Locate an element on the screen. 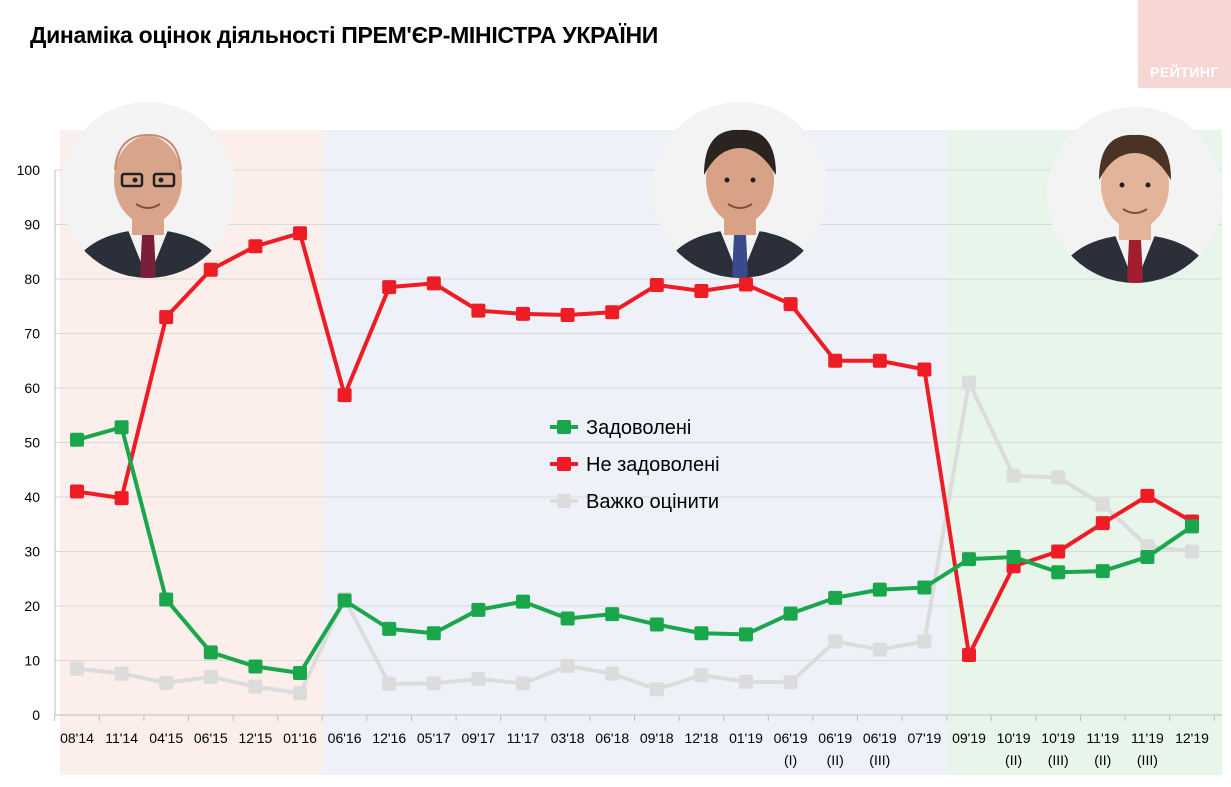 The image size is (1231, 787). rating-logo: РЕЙТИНГ is located at coordinates (1184, 44).